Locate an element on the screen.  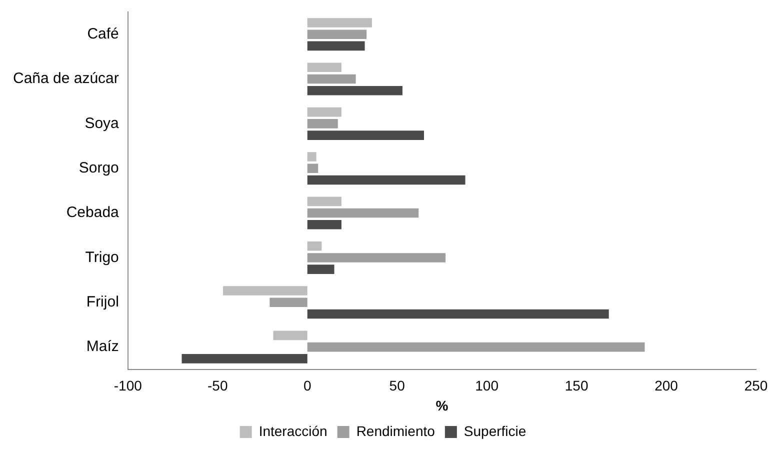
legend-label: Interacción is located at coordinates (293, 430).